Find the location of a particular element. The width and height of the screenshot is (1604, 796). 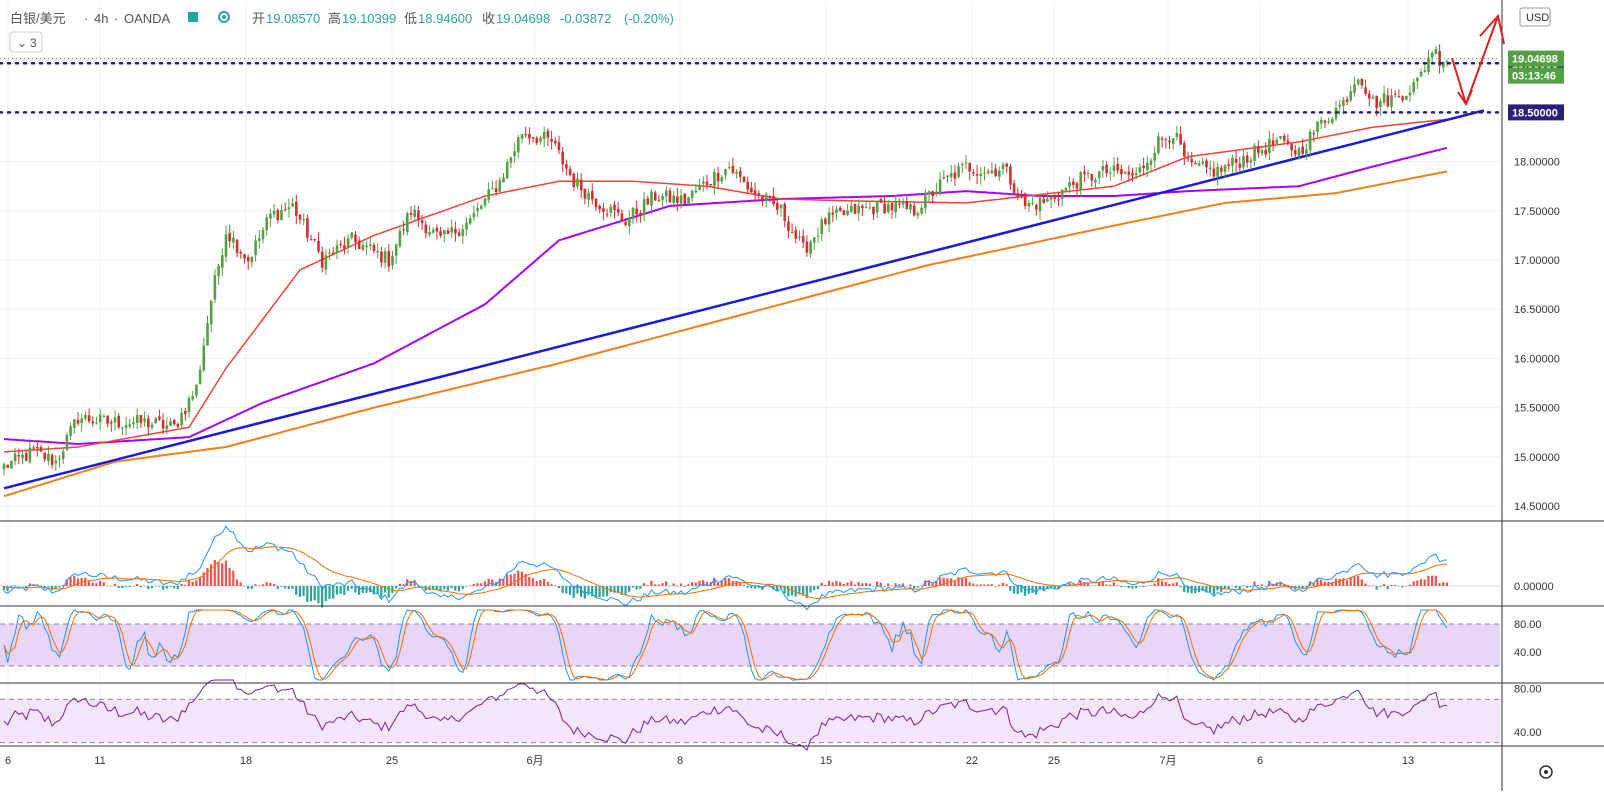

stoch-pane is located at coordinates (725, 645).